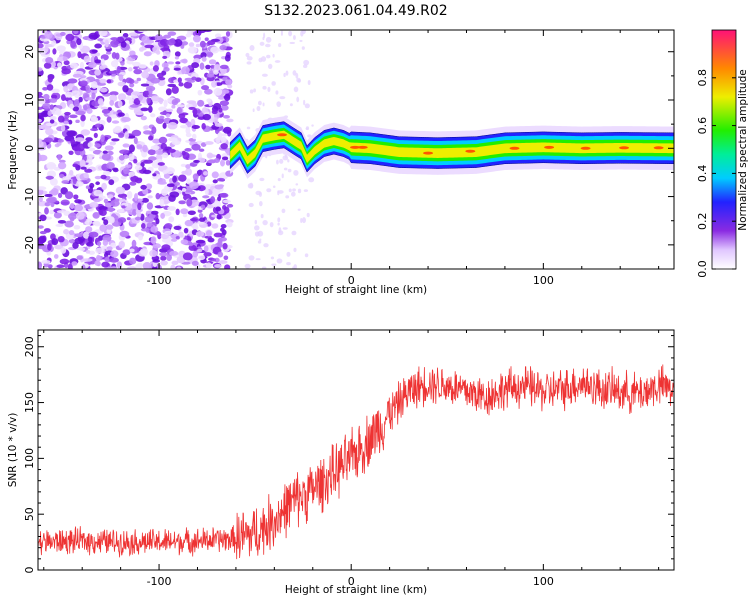  Describe the element at coordinates (702, 221) in the screenshot. I see `colorbar-tick-label: 0.2` at that location.